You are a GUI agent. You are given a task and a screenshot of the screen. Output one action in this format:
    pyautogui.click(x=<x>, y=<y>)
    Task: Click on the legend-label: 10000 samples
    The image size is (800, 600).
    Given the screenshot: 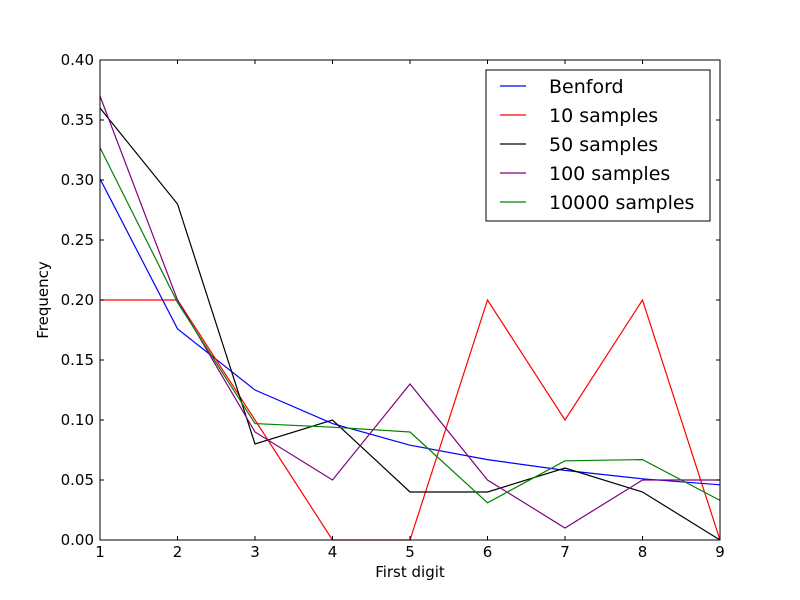 What is the action you would take?
    pyautogui.click(x=621, y=203)
    